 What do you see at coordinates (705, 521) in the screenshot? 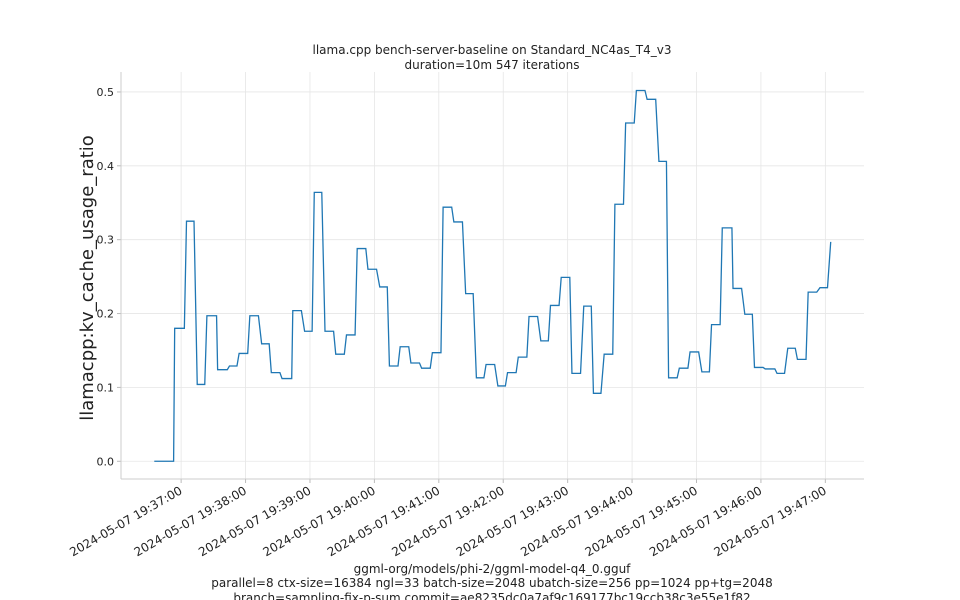
I see `x-tick-label: 2024-05-07 19:46:00` at bounding box center [705, 521].